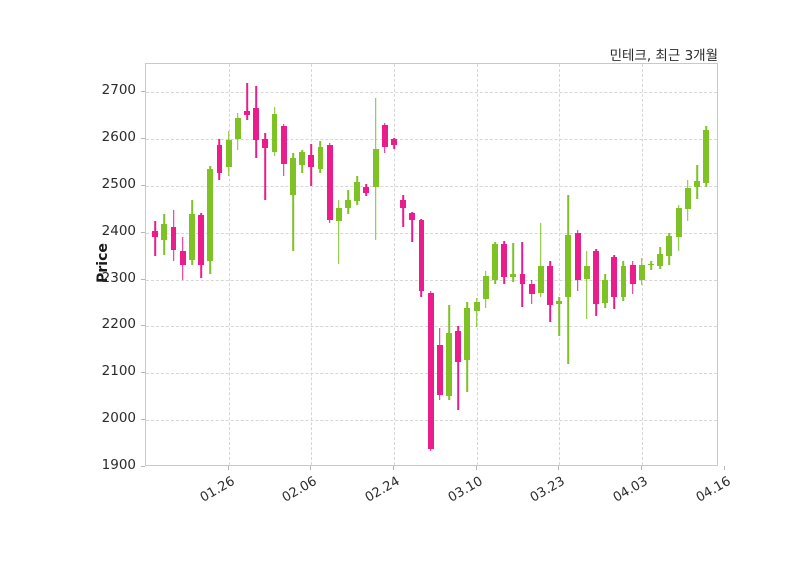 Image resolution: width=800 pixels, height=575 pixels. I want to click on y-tick-label: 2700, so click(118, 90).